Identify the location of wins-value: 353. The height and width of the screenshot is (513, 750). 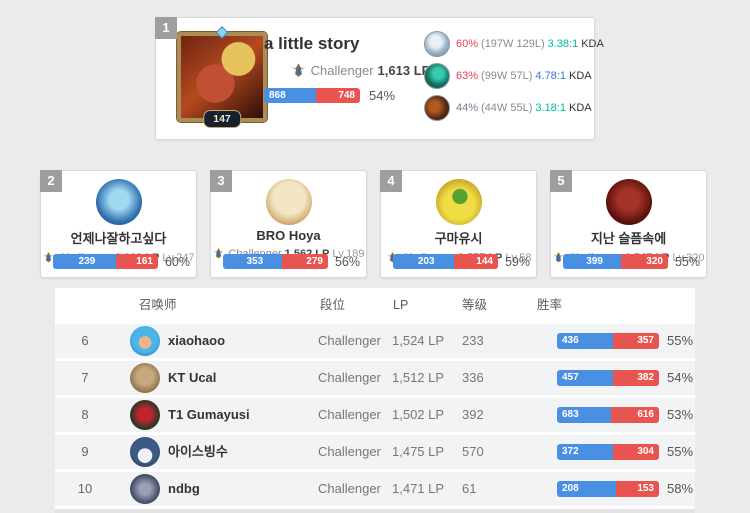
(252, 261).